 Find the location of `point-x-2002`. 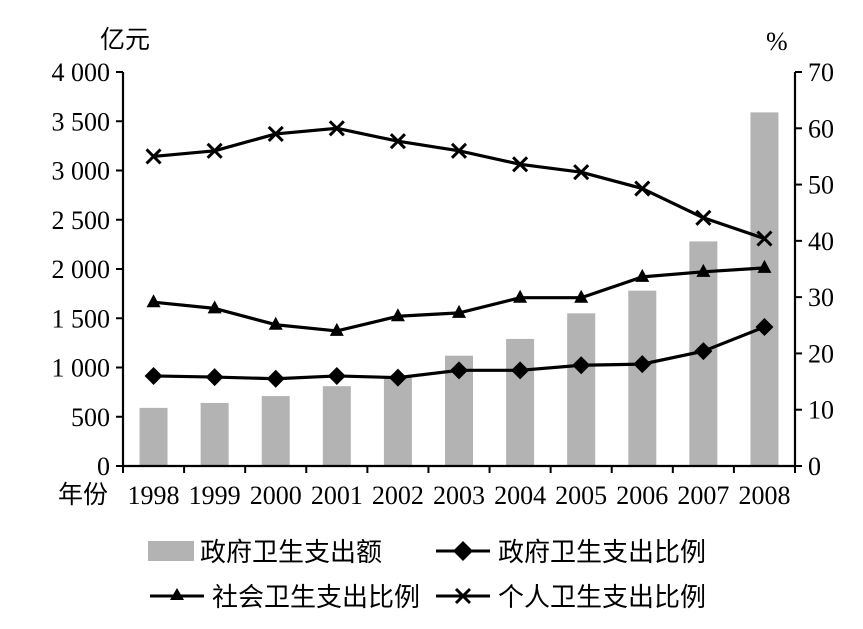

point-x-2002 is located at coordinates (397, 141).